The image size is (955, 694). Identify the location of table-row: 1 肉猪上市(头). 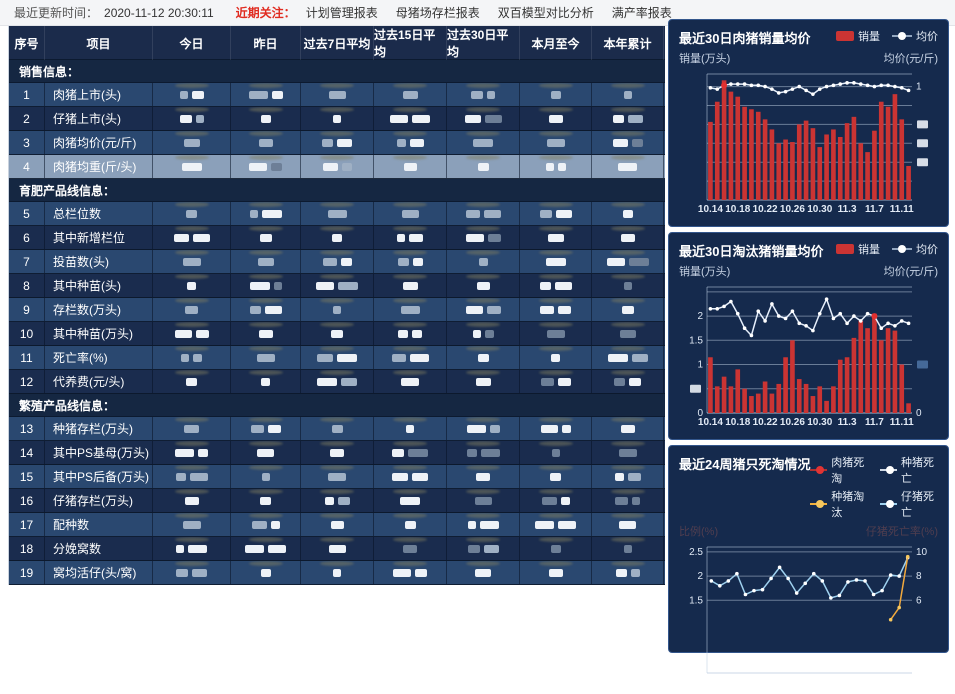
(337, 95).